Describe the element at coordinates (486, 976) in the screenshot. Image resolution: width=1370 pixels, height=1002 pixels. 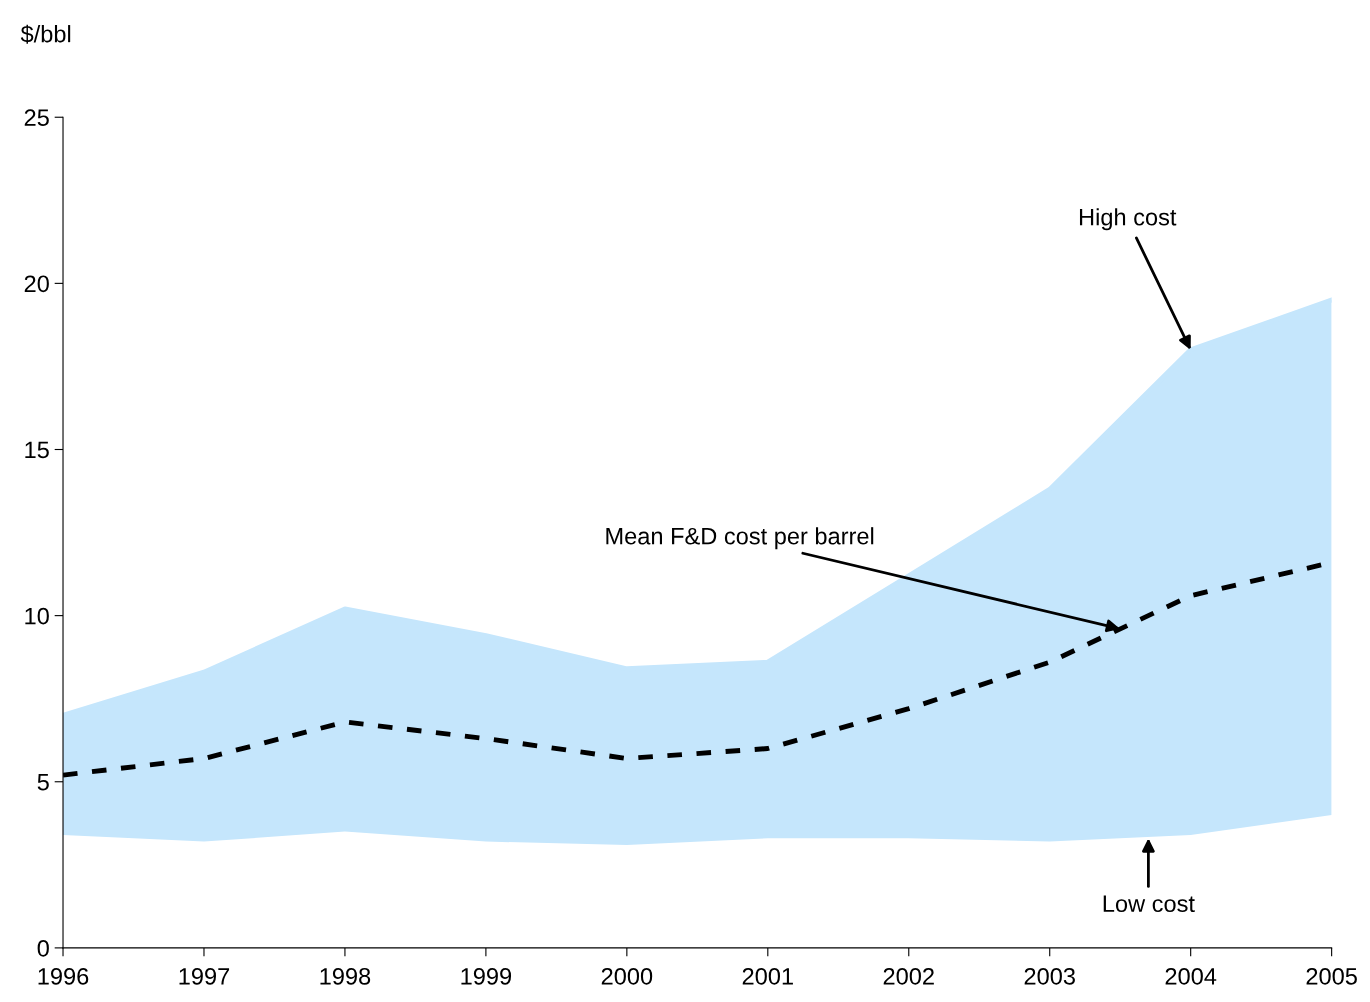
I see `x-tick-label: 1999` at that location.